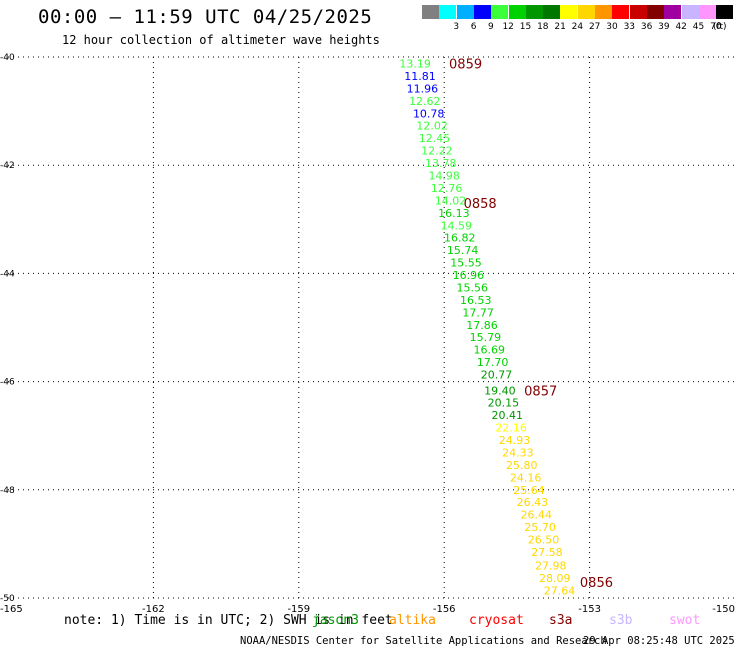 Image resolution: width=740 pixels, height=650 pixels. What do you see at coordinates (698, 27) in the screenshot?
I see `legend-label: 45` at bounding box center [698, 27].